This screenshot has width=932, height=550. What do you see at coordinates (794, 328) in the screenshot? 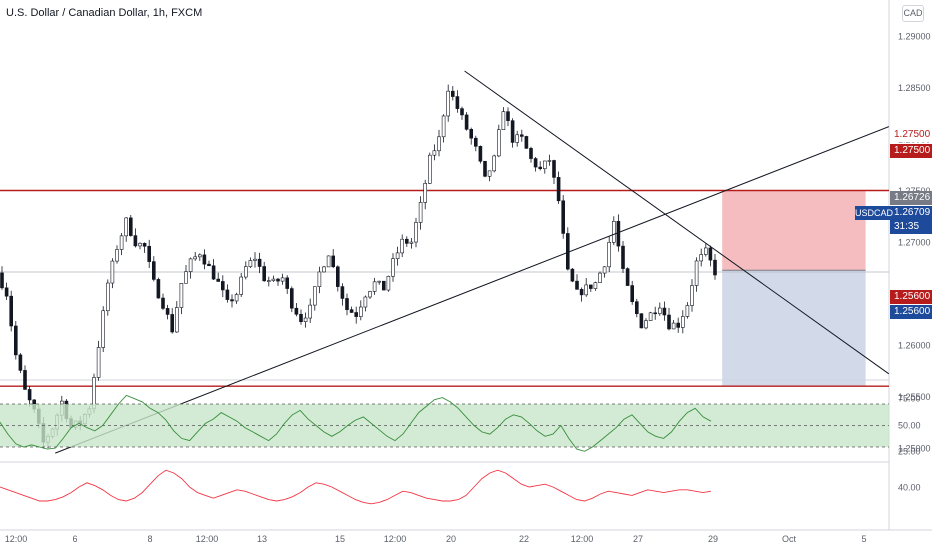
I see `take-profit-zone` at bounding box center [794, 328].